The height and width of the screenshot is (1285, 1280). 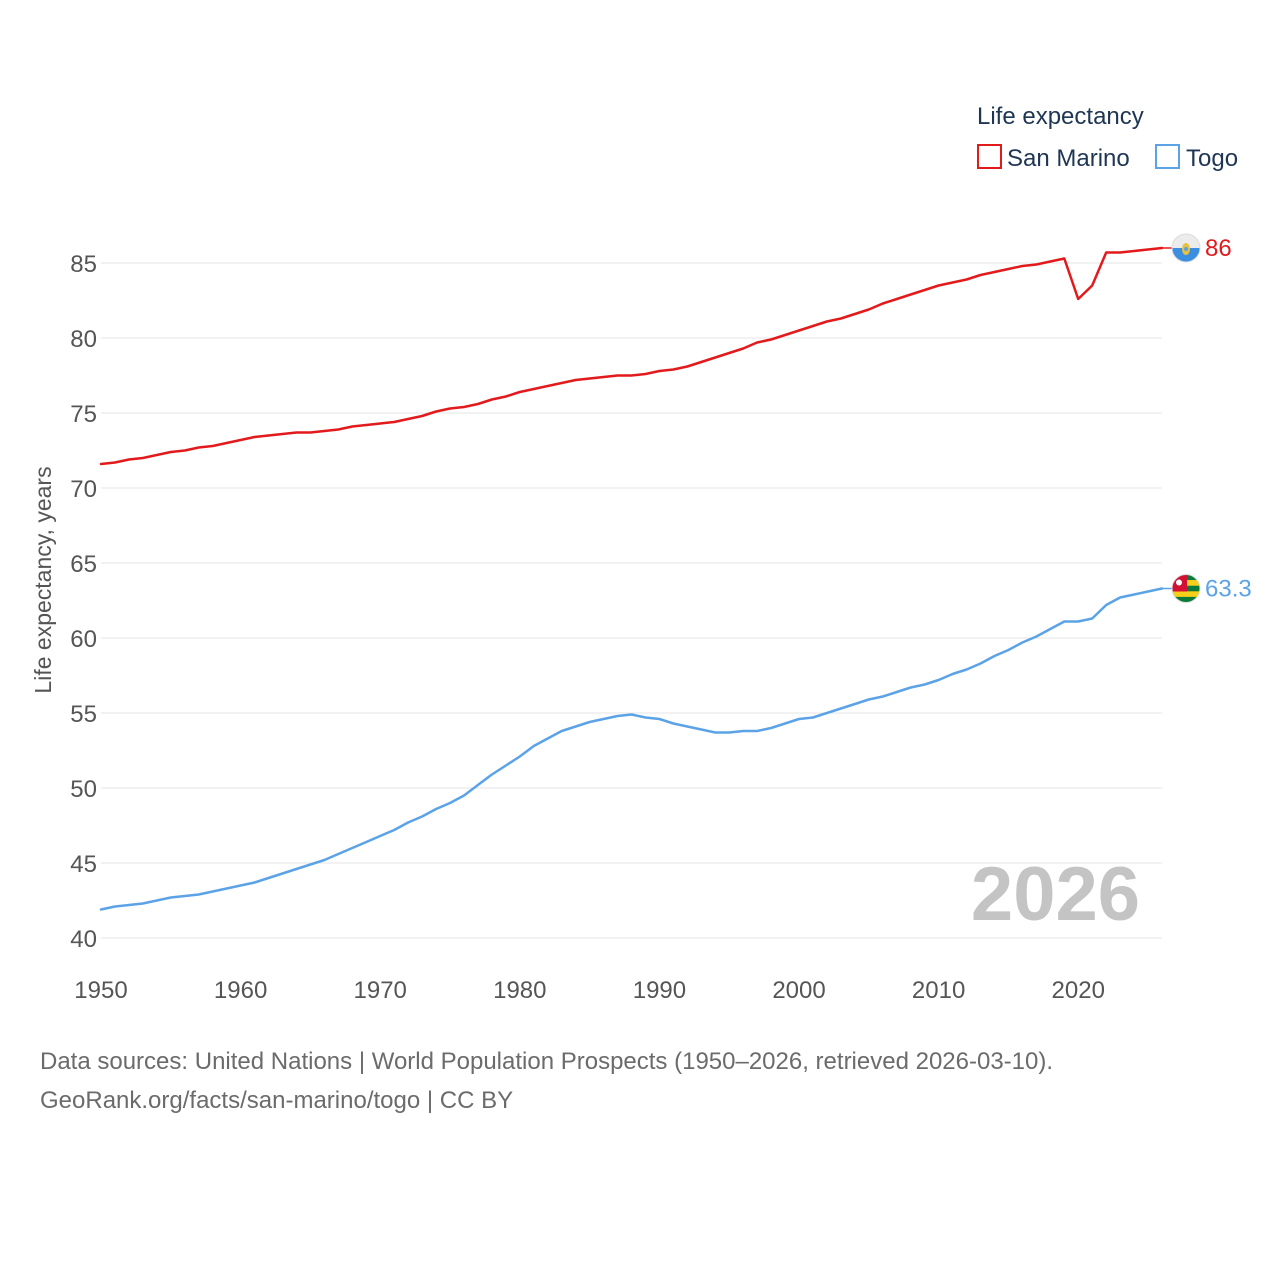 I want to click on series-end-labels: 86 63.3, so click(x=1207, y=418).